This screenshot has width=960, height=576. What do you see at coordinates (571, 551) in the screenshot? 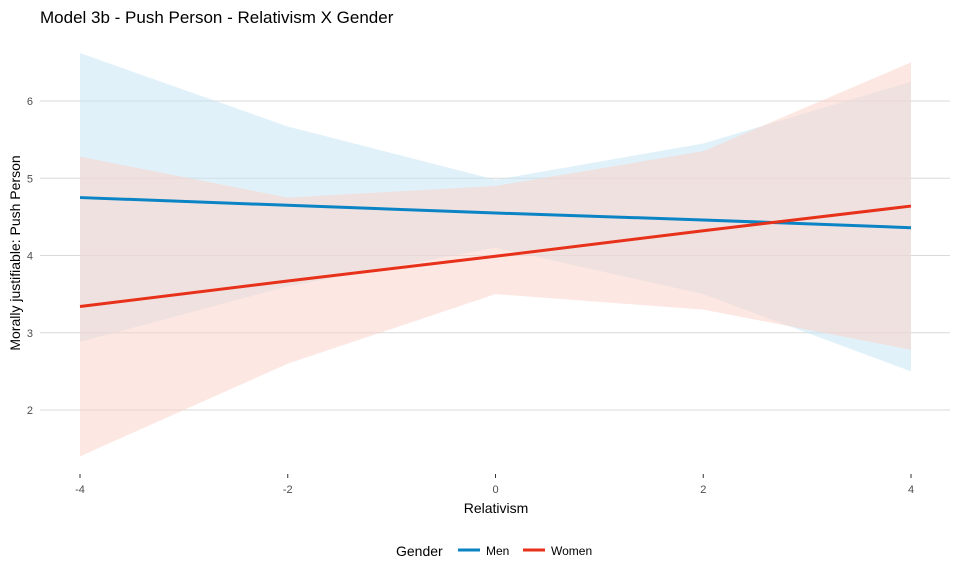
I see `legend-label-women: Women` at bounding box center [571, 551].